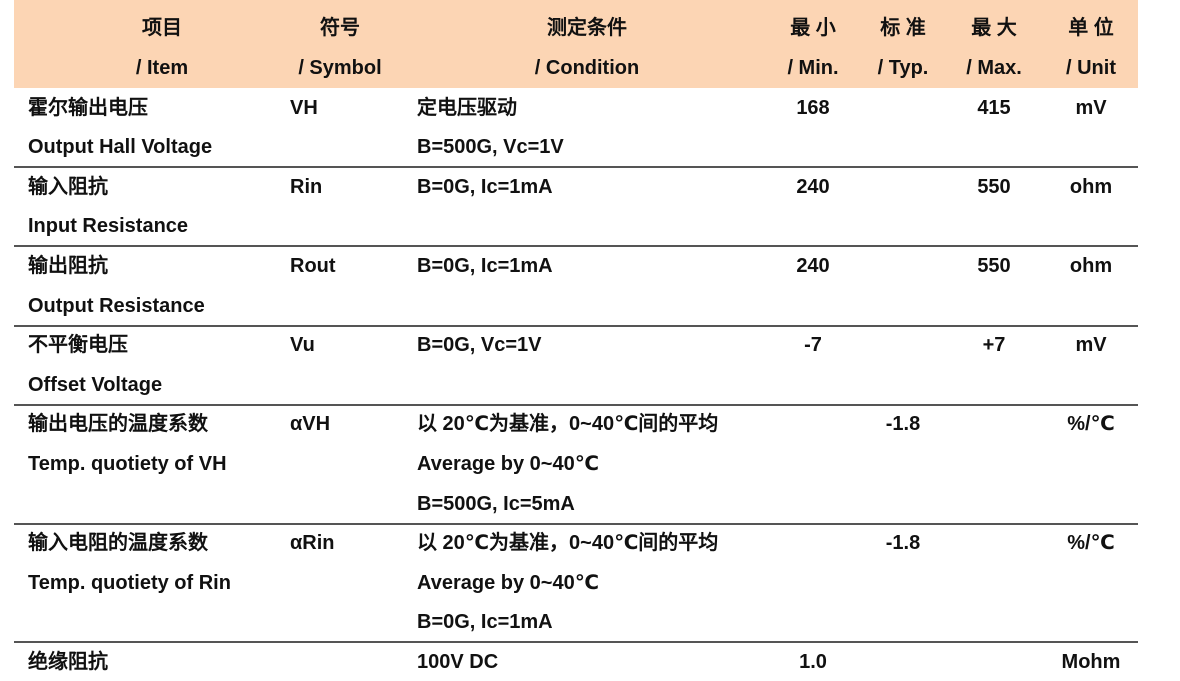 The width and height of the screenshot is (1180, 681). I want to click on min: -7, so click(813, 345).